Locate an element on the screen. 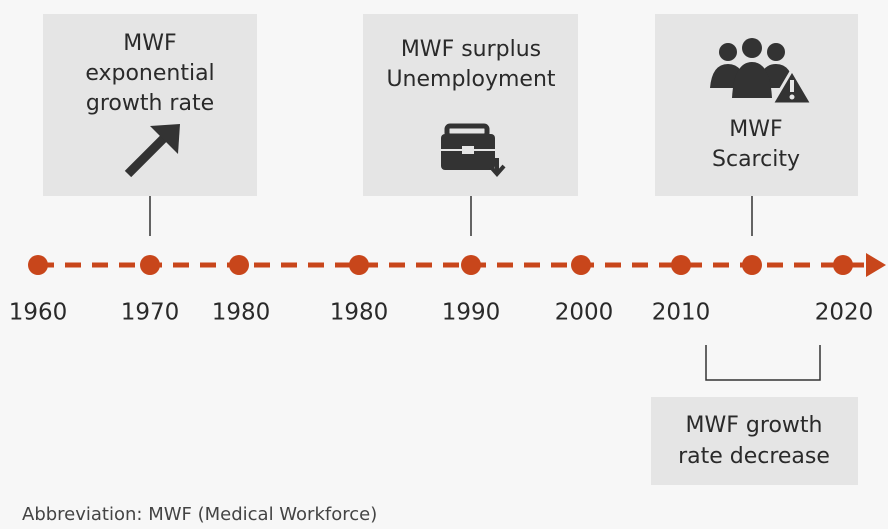 The image size is (888, 529). briefcase-icon is located at coordinates (473, 150).